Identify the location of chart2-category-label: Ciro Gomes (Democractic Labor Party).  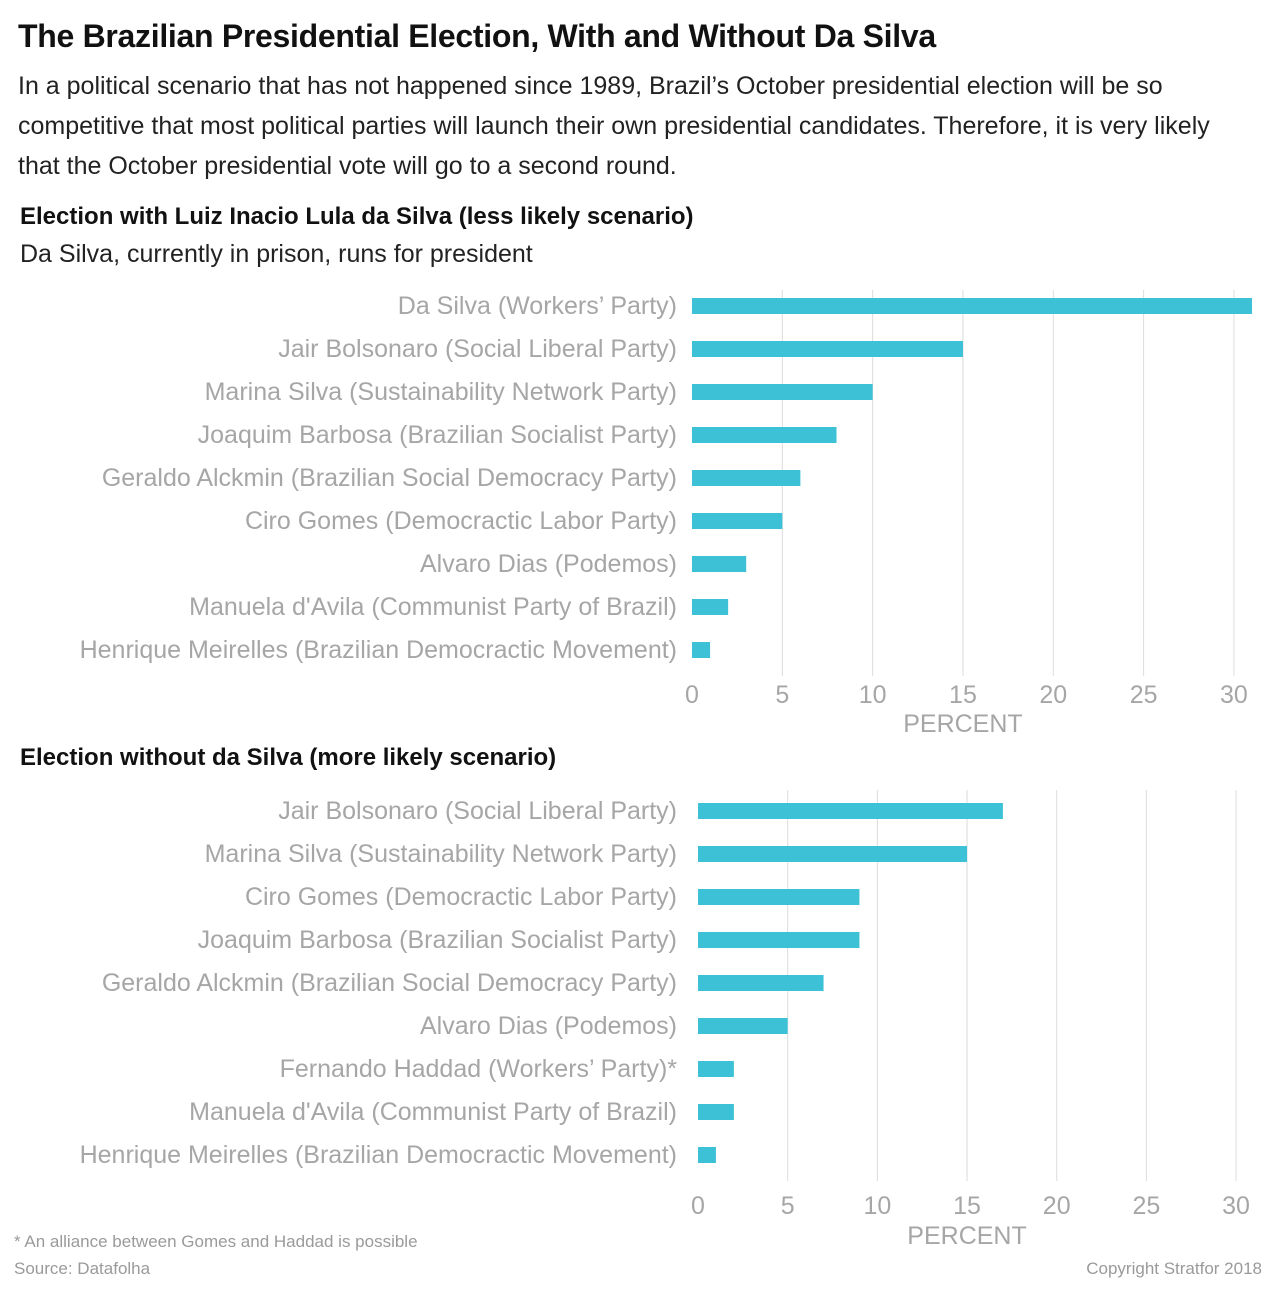
(461, 897).